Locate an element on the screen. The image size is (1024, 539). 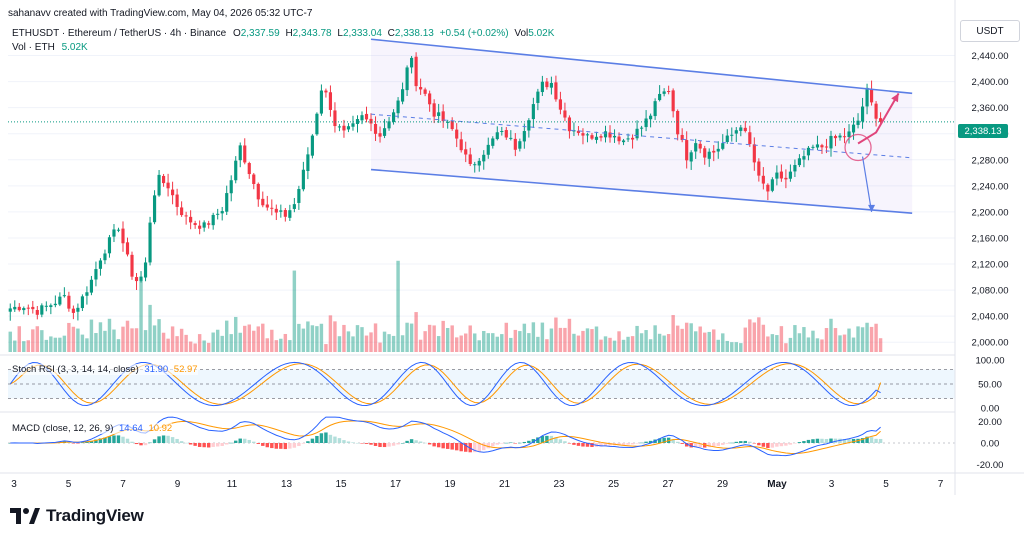
price-tick-label: 2,200.00 is located at coordinates (990, 212).